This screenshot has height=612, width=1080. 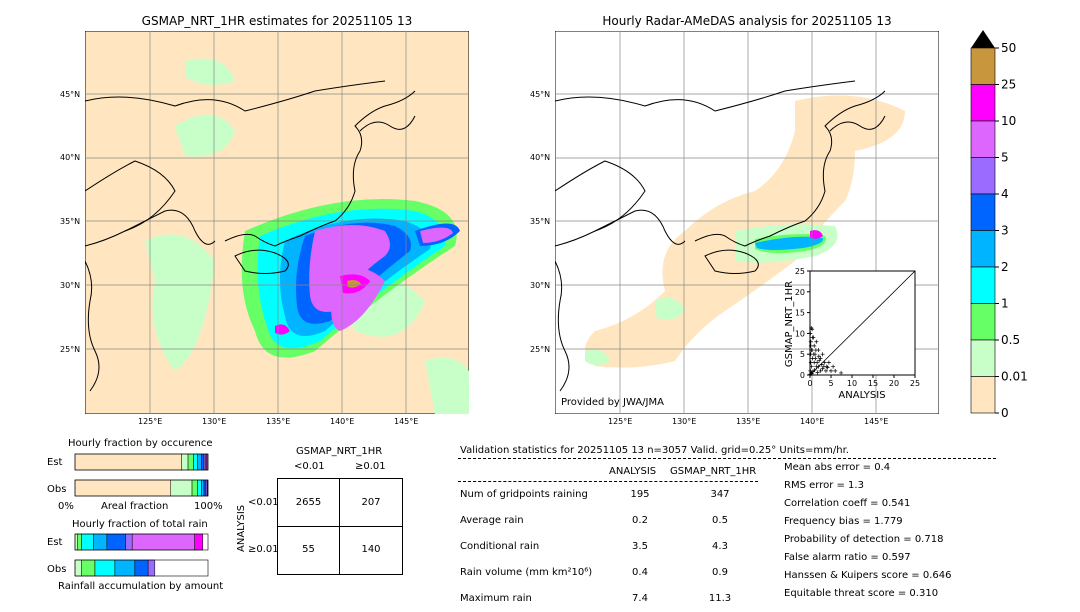 I want to click on scatter-xtick-label: 15, so click(x=873, y=383).